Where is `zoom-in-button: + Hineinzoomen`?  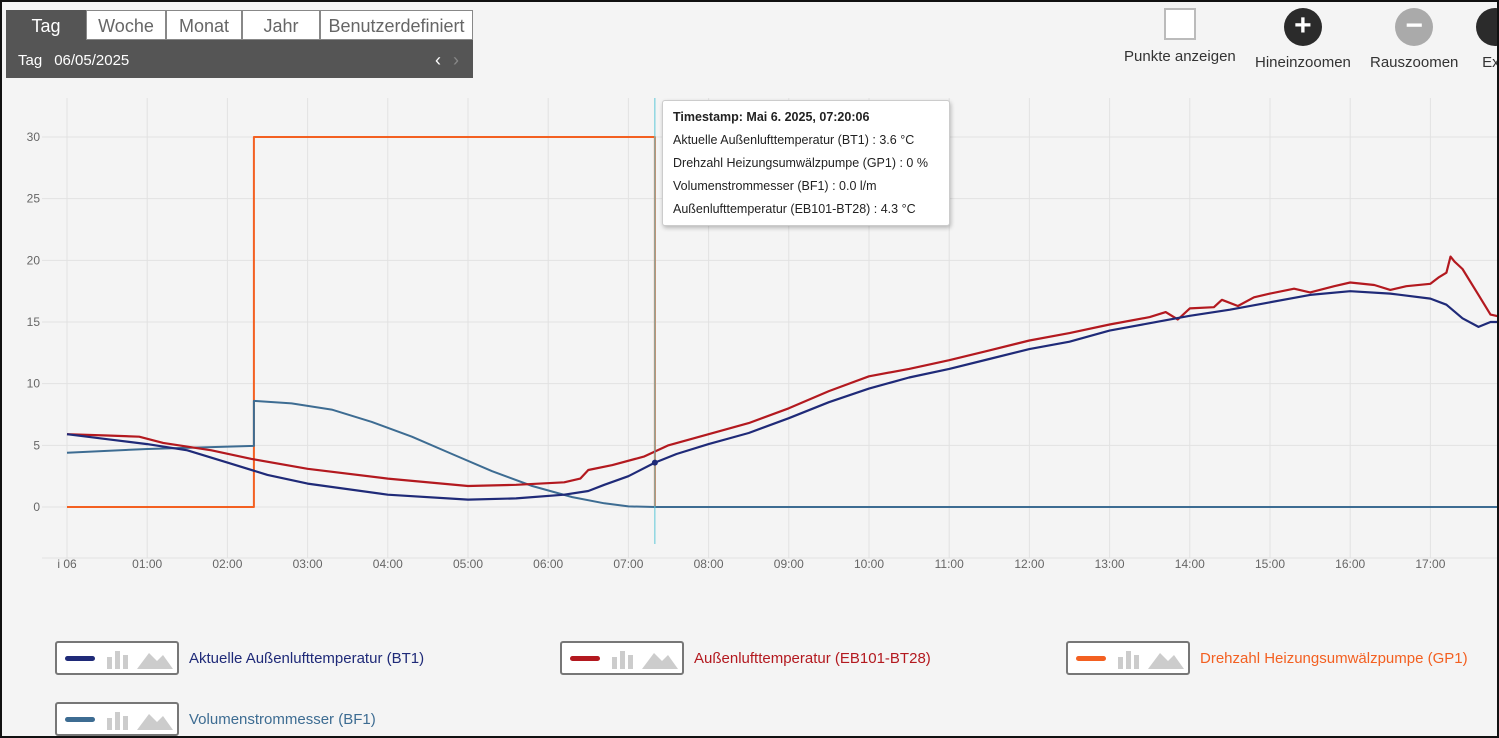 zoom-in-button: + Hineinzoomen is located at coordinates (1303, 39).